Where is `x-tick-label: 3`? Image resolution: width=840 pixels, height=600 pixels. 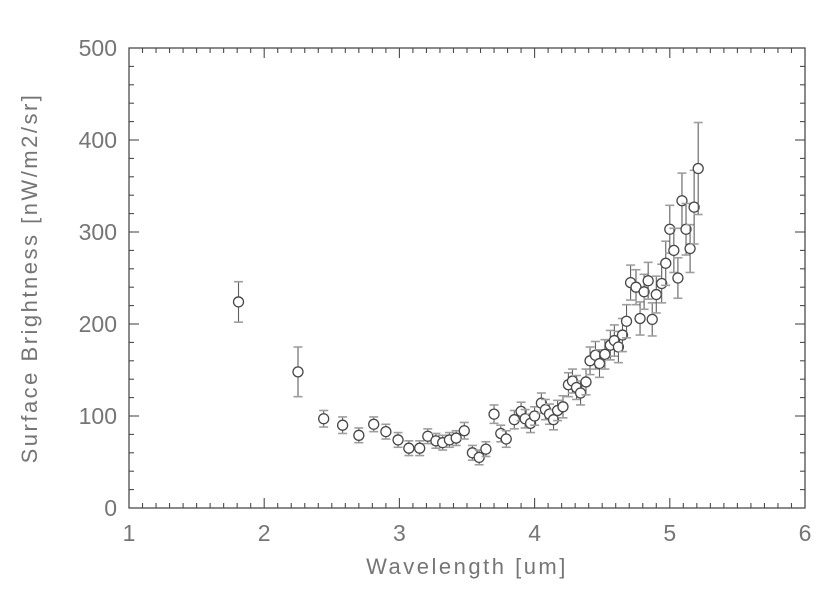 x-tick-label: 3 is located at coordinates (399, 533).